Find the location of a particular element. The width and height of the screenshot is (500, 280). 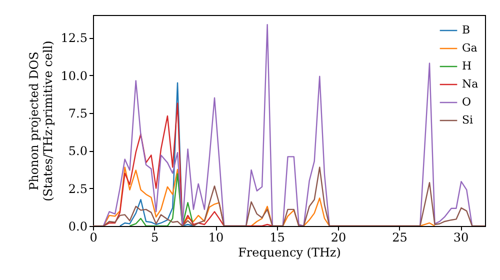

x-tick-label: 0 is located at coordinates (94, 237).